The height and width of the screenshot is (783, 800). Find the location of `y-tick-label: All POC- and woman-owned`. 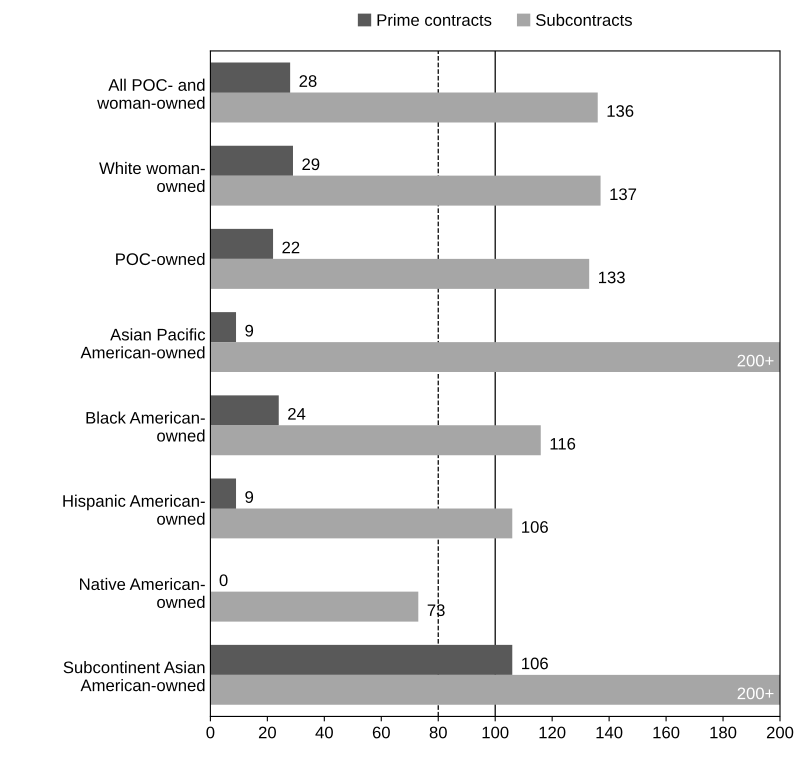

y-tick-label: All POC- and woman-owned is located at coordinates (150, 93).